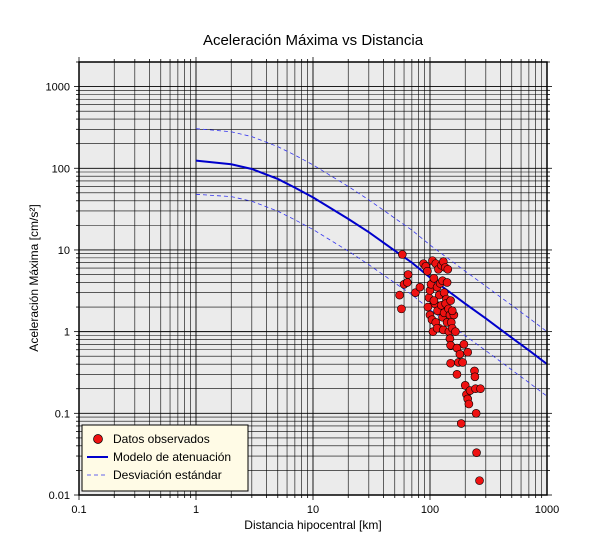 Image resolution: width=590 pixels, height=560 pixels. I want to click on y-tick-label: 1000, so click(58, 88).